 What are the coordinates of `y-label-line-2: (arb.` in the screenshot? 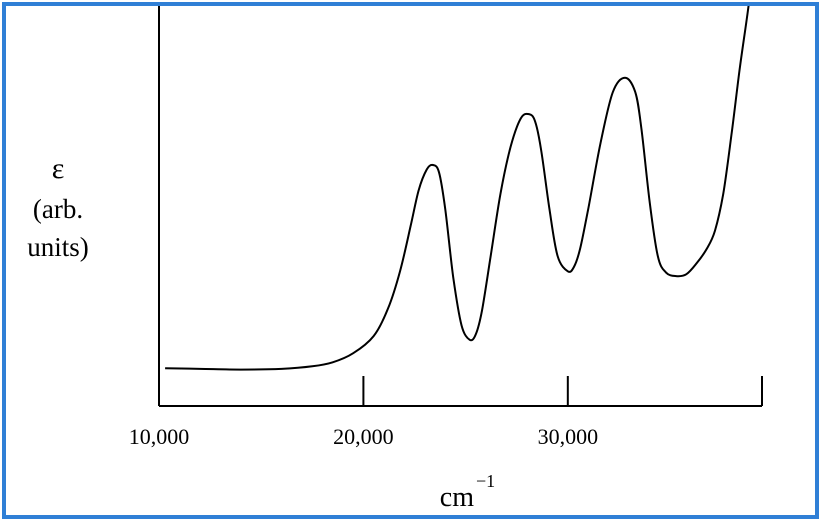 It's located at (58, 209).